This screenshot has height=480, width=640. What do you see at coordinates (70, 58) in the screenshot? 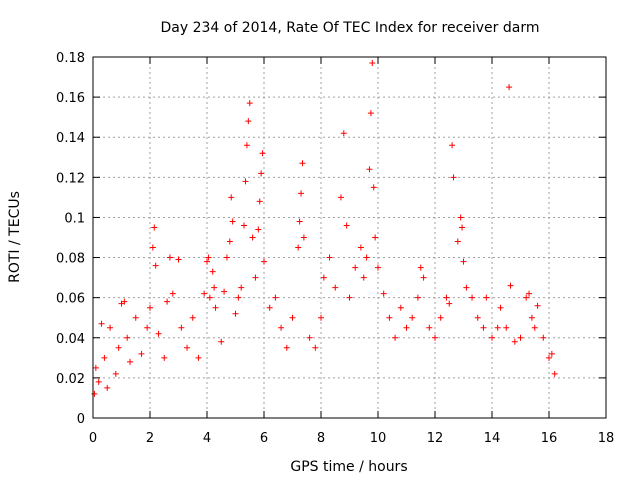
I see `y-tick-label: 0.18` at bounding box center [70, 58].